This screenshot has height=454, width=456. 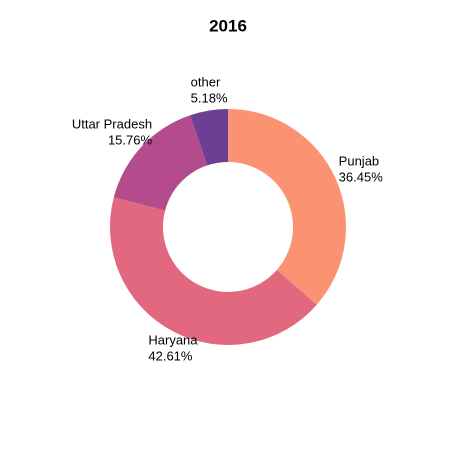 What do you see at coordinates (173, 339) in the screenshot?
I see `slice-label: Haryana` at bounding box center [173, 339].